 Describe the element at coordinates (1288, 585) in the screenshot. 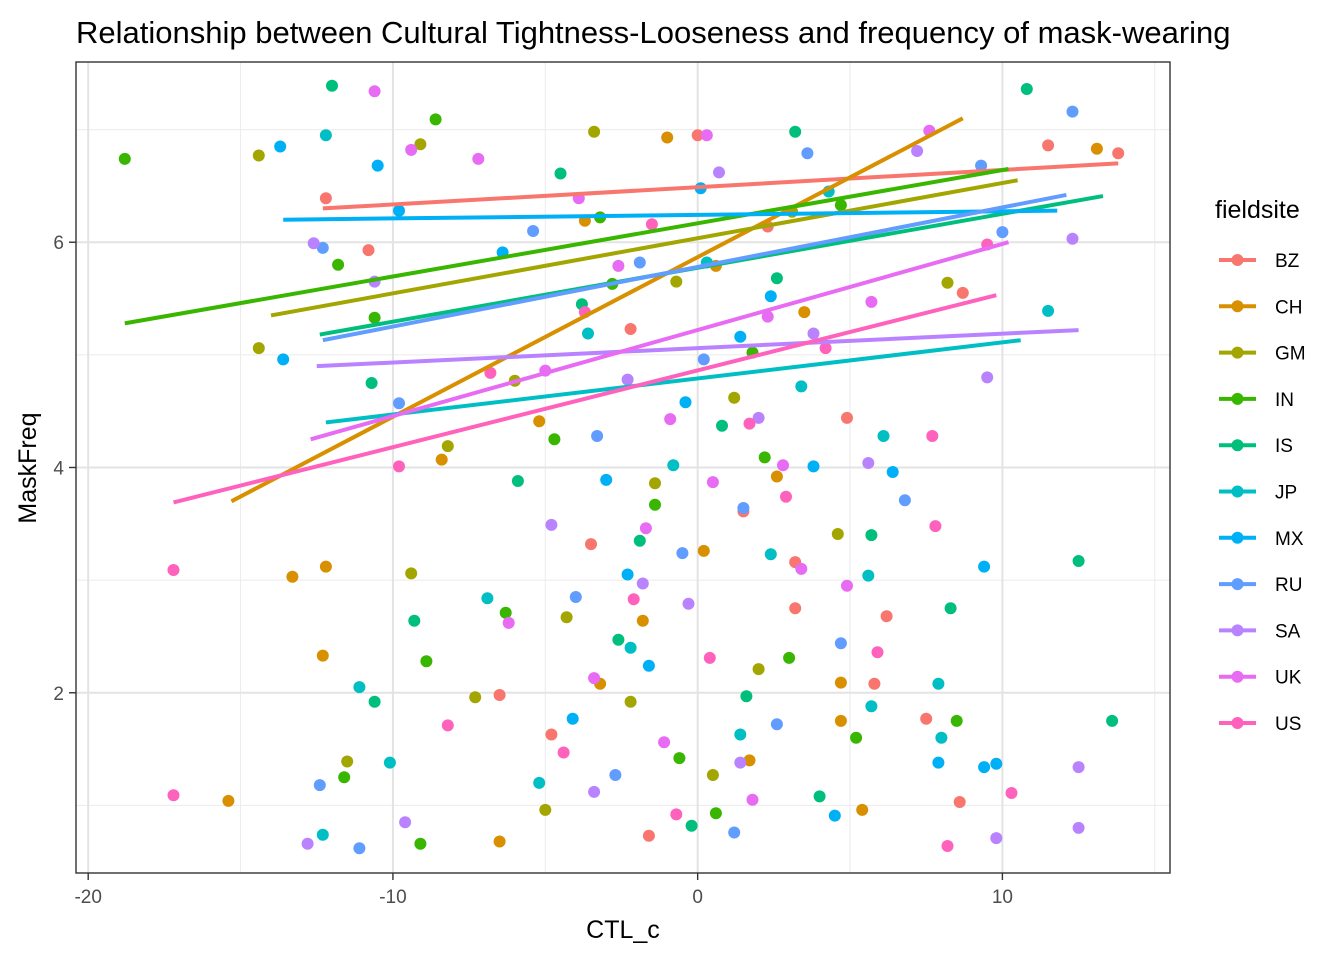

I see `legend-label: RU` at that location.